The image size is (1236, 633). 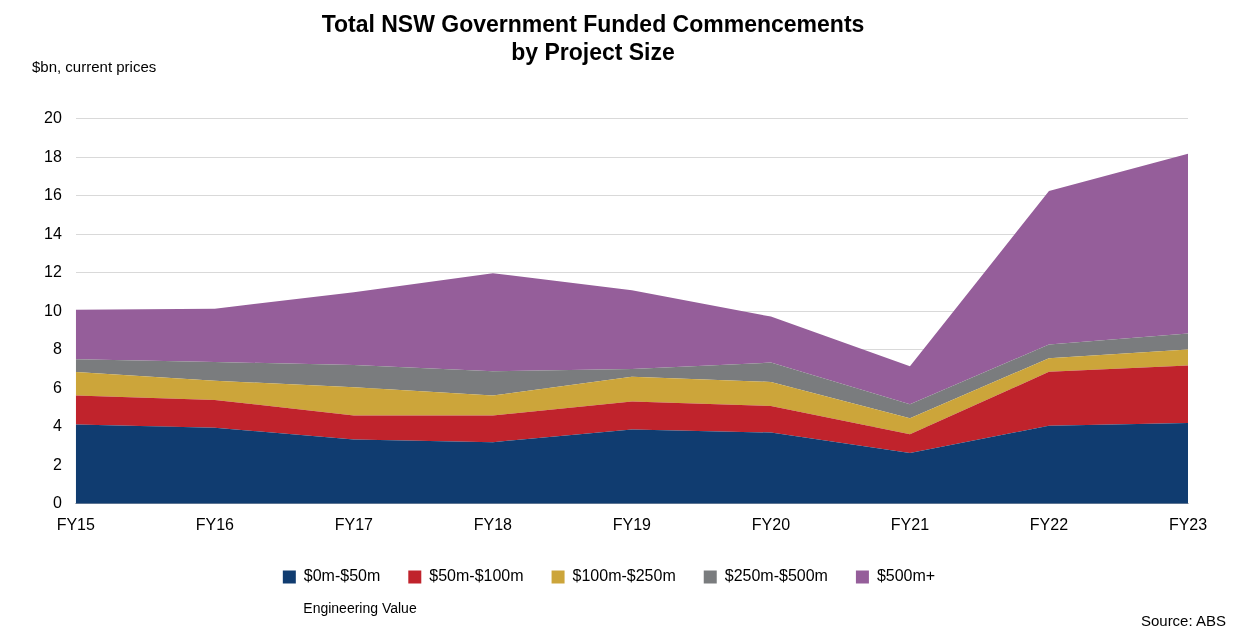 I want to click on x-tick-label: FY15, so click(x=76, y=524).